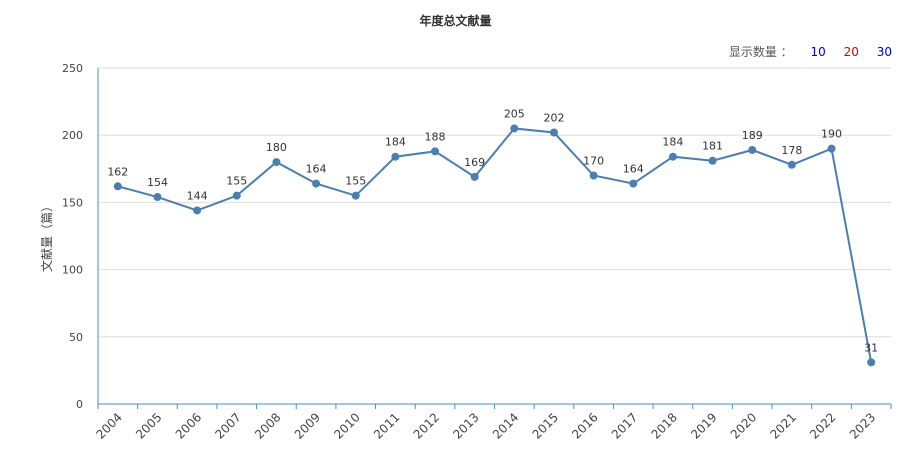 Image resolution: width=911 pixels, height=459 pixels. What do you see at coordinates (822, 425) in the screenshot?
I see `x-tick-label: 2022` at bounding box center [822, 425].